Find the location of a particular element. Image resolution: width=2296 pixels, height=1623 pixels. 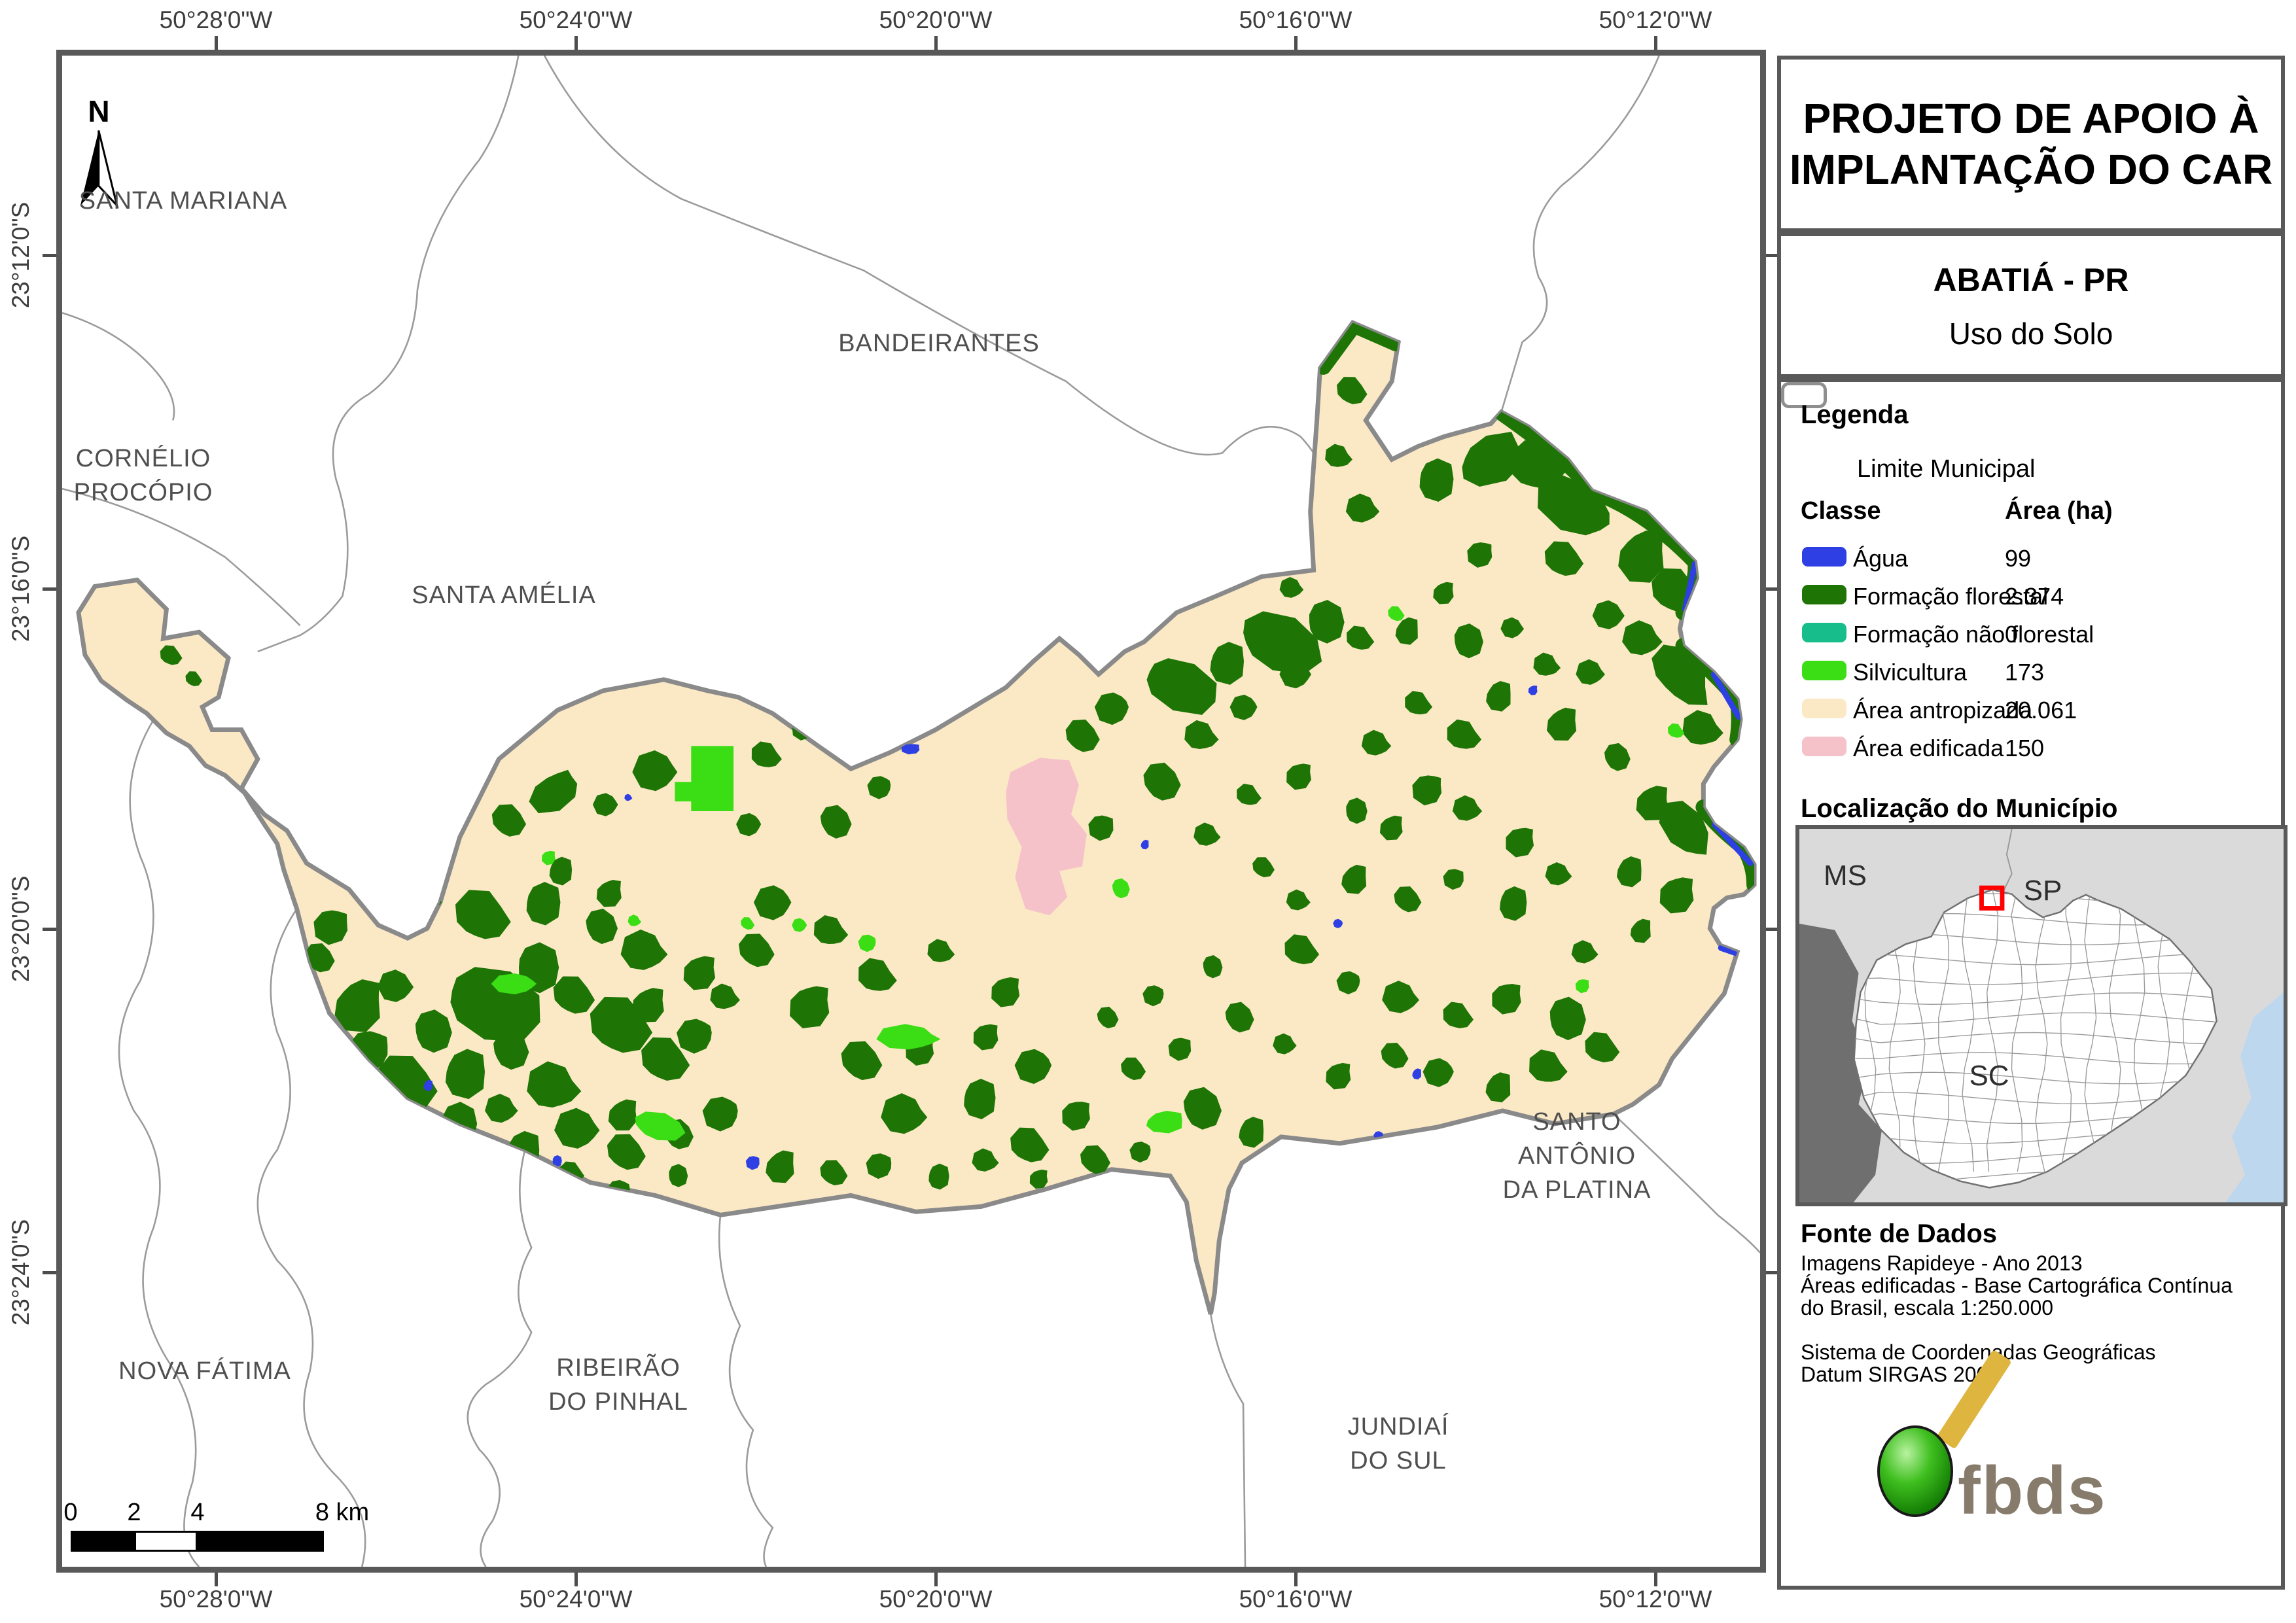

legend-class-label: Área antropizada is located at coordinates (1943, 711).